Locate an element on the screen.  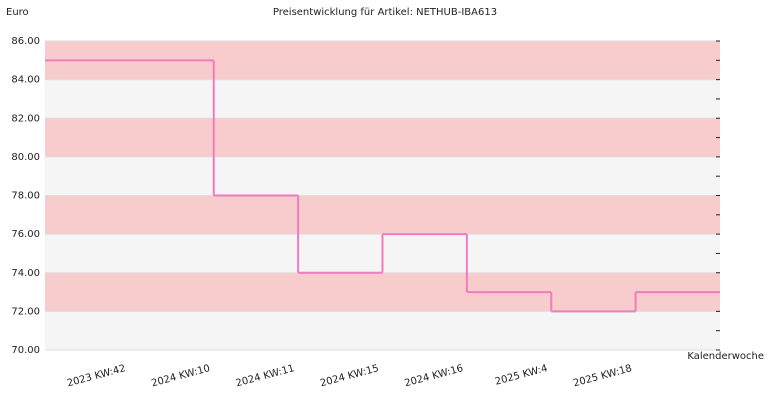
y-tick-label: 76.00 is located at coordinates (25, 234).